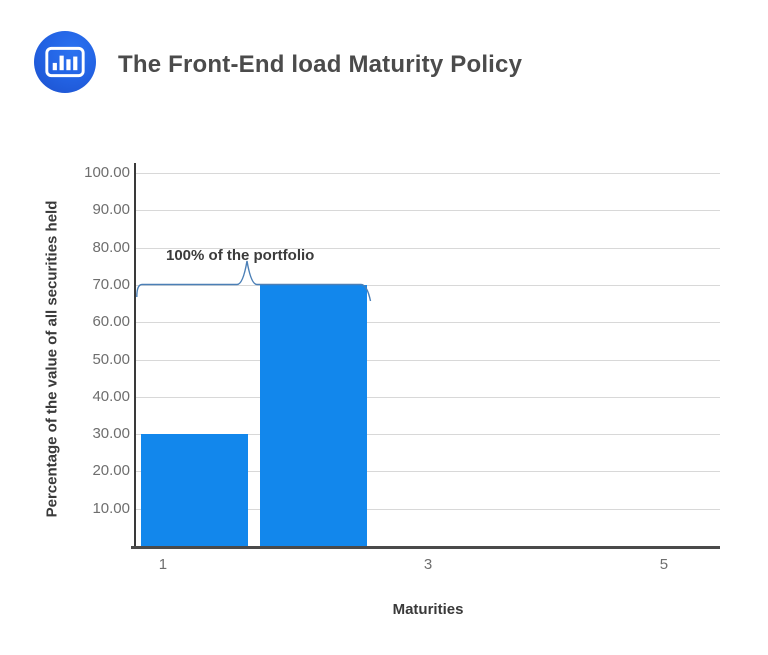 Image resolution: width=768 pixels, height=655 pixels. I want to click on annotation-text: 100% of the portfolio, so click(240, 255).